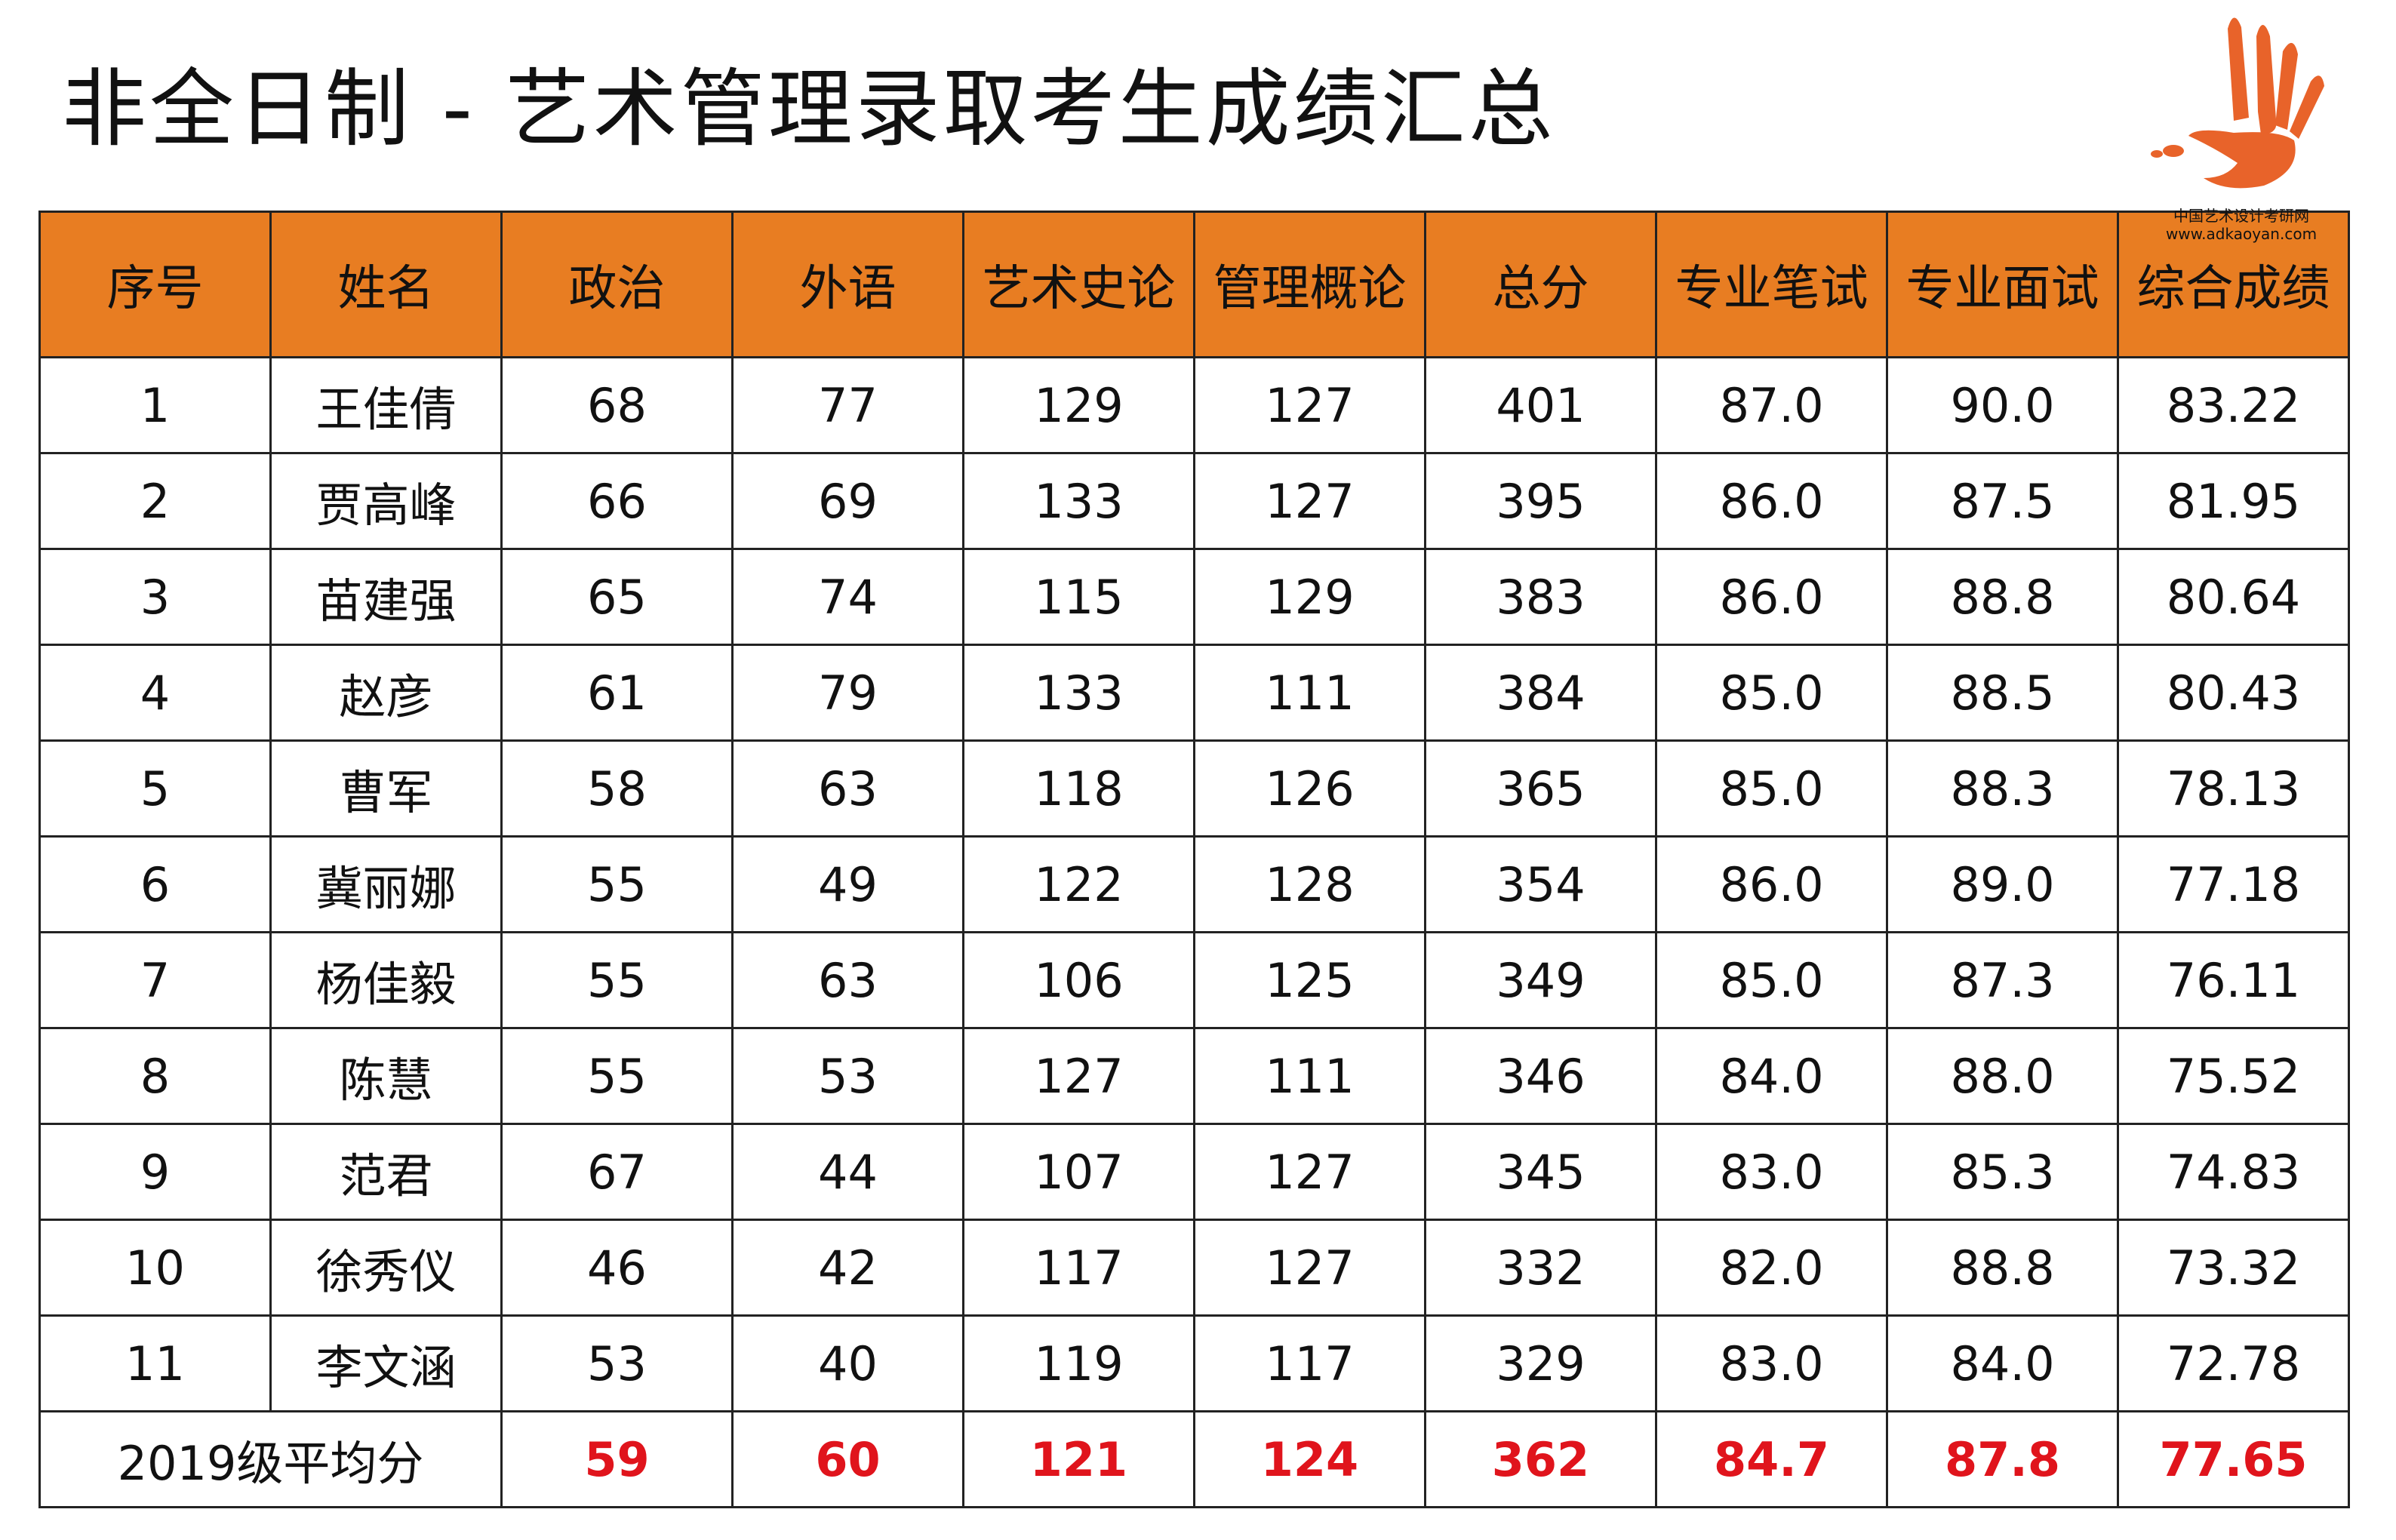  What do you see at coordinates (386, 597) in the screenshot?
I see `table-cell: 苗建强` at bounding box center [386, 597].